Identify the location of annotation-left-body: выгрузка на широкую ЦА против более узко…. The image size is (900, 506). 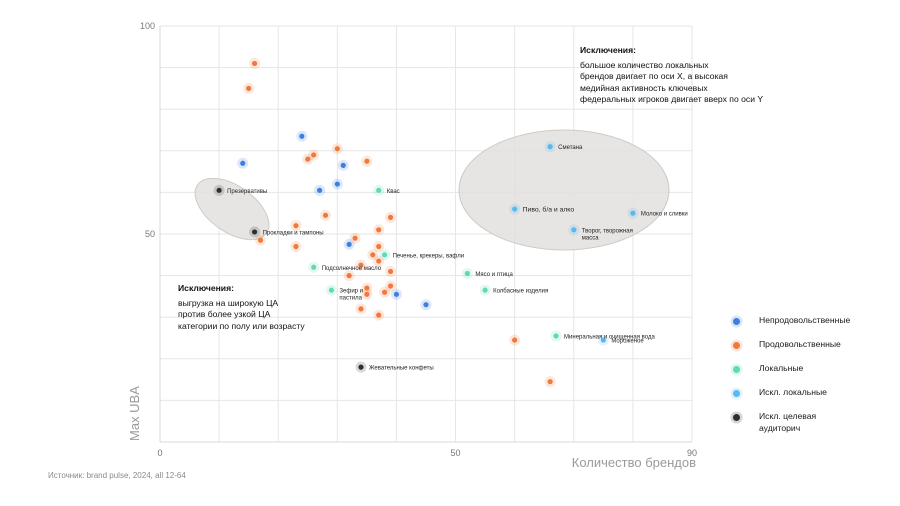
(241, 314).